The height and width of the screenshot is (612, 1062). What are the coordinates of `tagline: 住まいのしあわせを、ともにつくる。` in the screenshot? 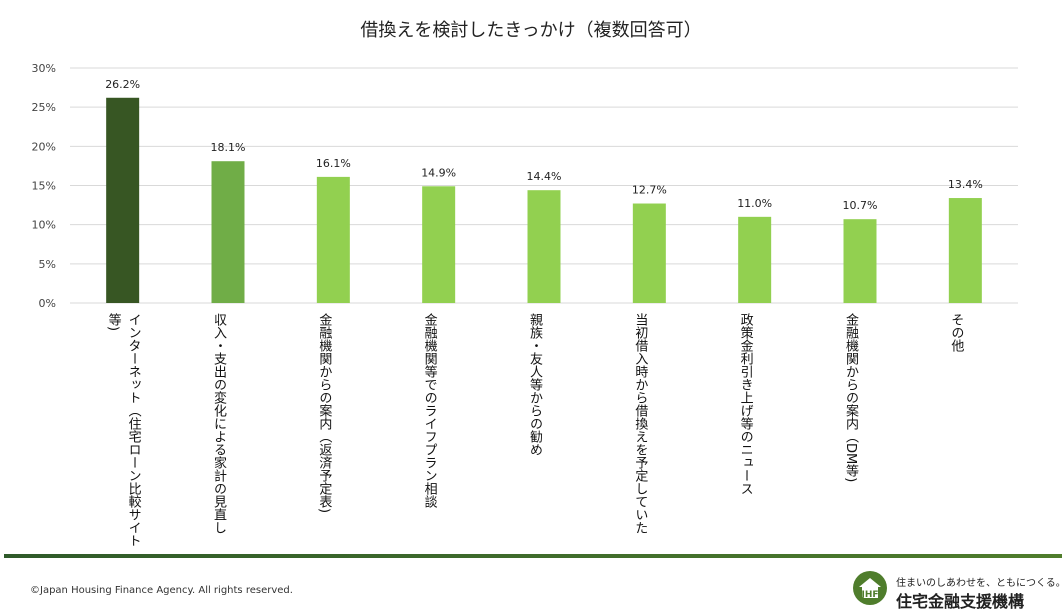 It's located at (979, 583).